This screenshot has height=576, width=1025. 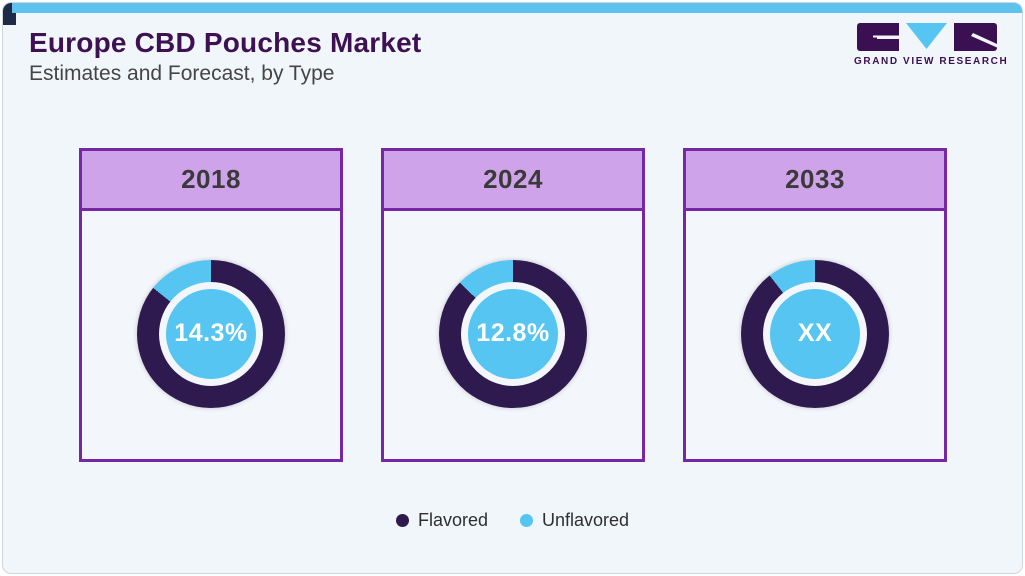 What do you see at coordinates (182, 73) in the screenshot?
I see `page-subtitle: Estimates and Forecast, by Type` at bounding box center [182, 73].